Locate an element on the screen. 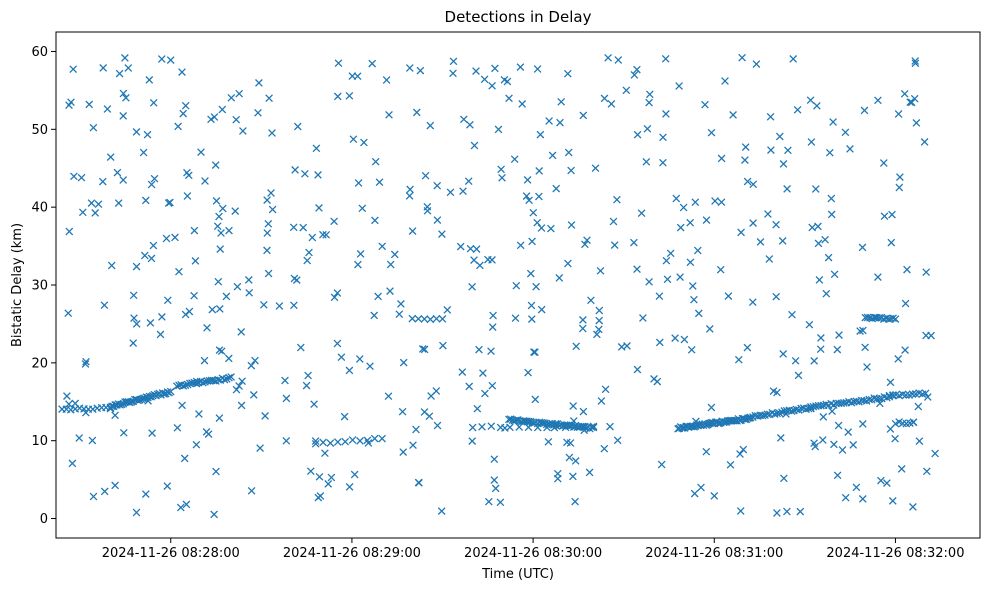 Image resolution: width=989 pixels, height=594 pixels. y-tick-label: 60 is located at coordinates (39, 52).